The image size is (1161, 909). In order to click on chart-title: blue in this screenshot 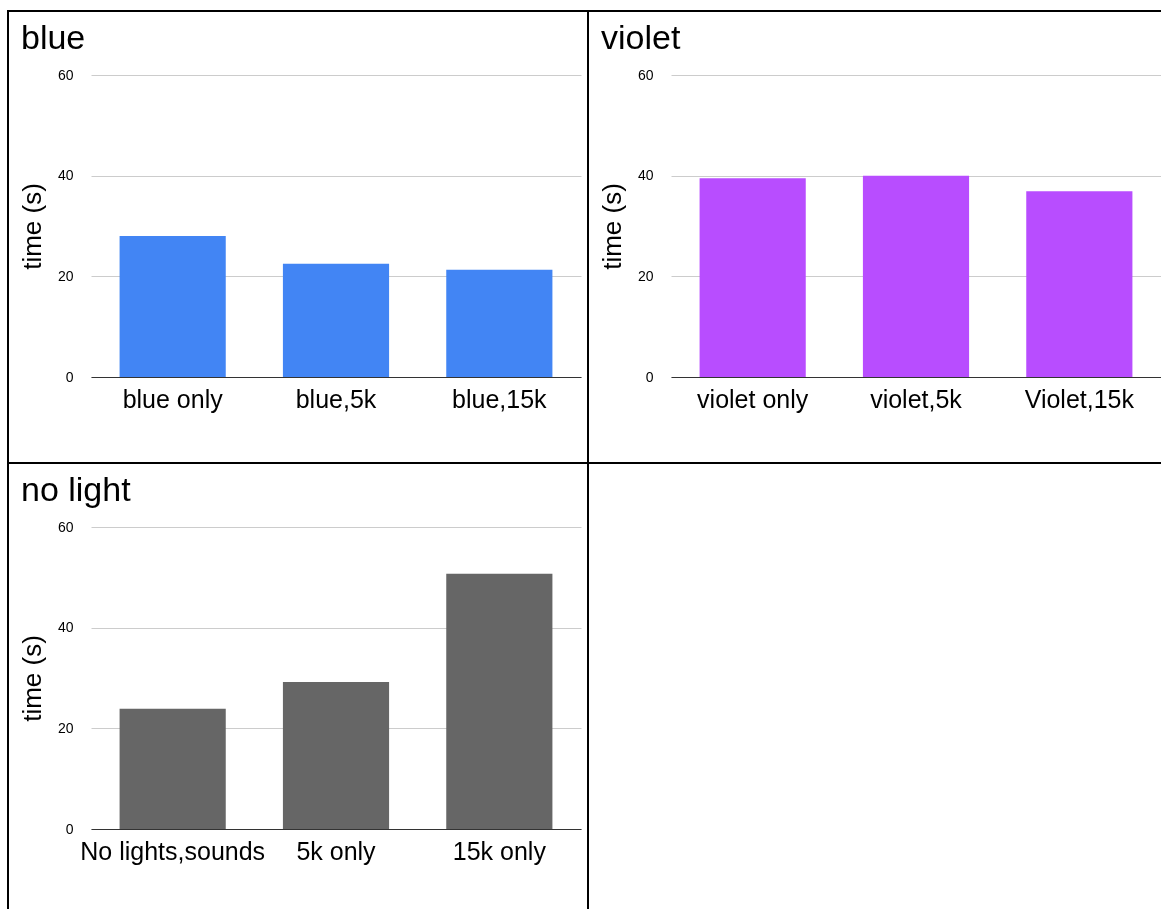, I will do `click(53, 37)`.